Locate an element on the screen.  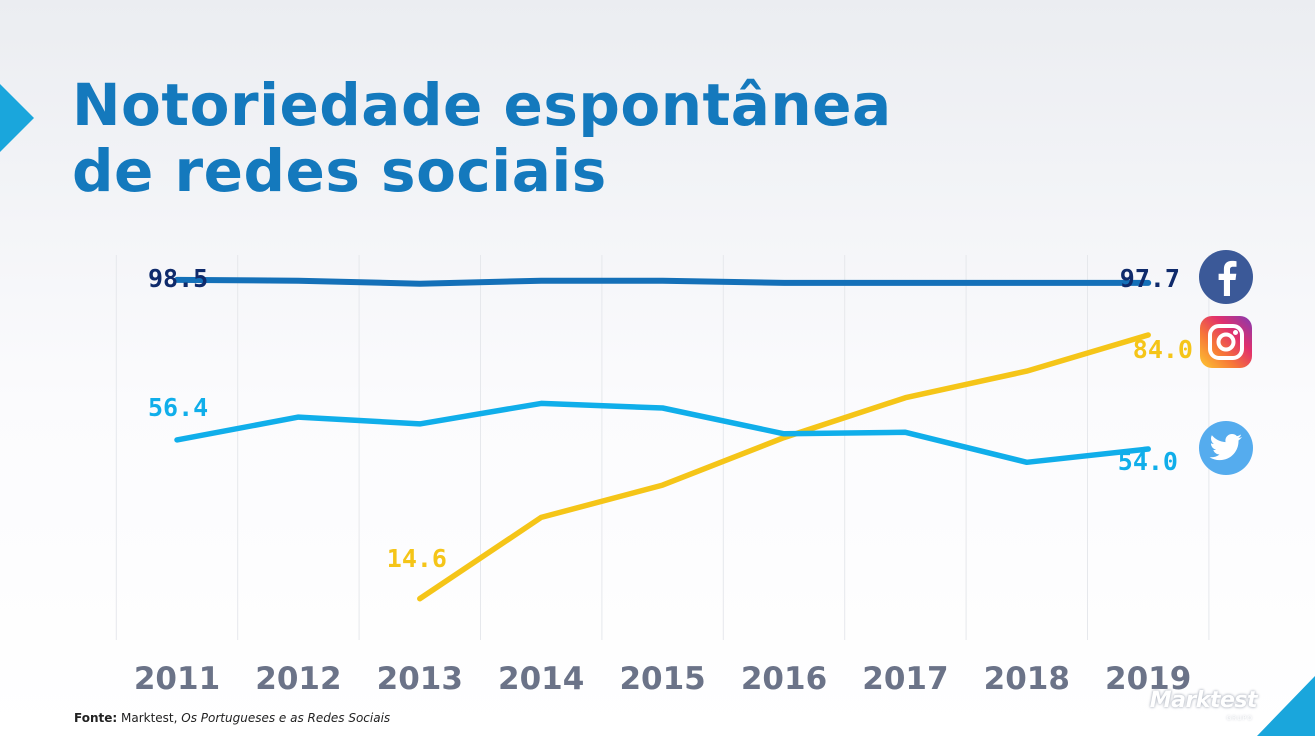
facebook-series-line is located at coordinates (663, 281).